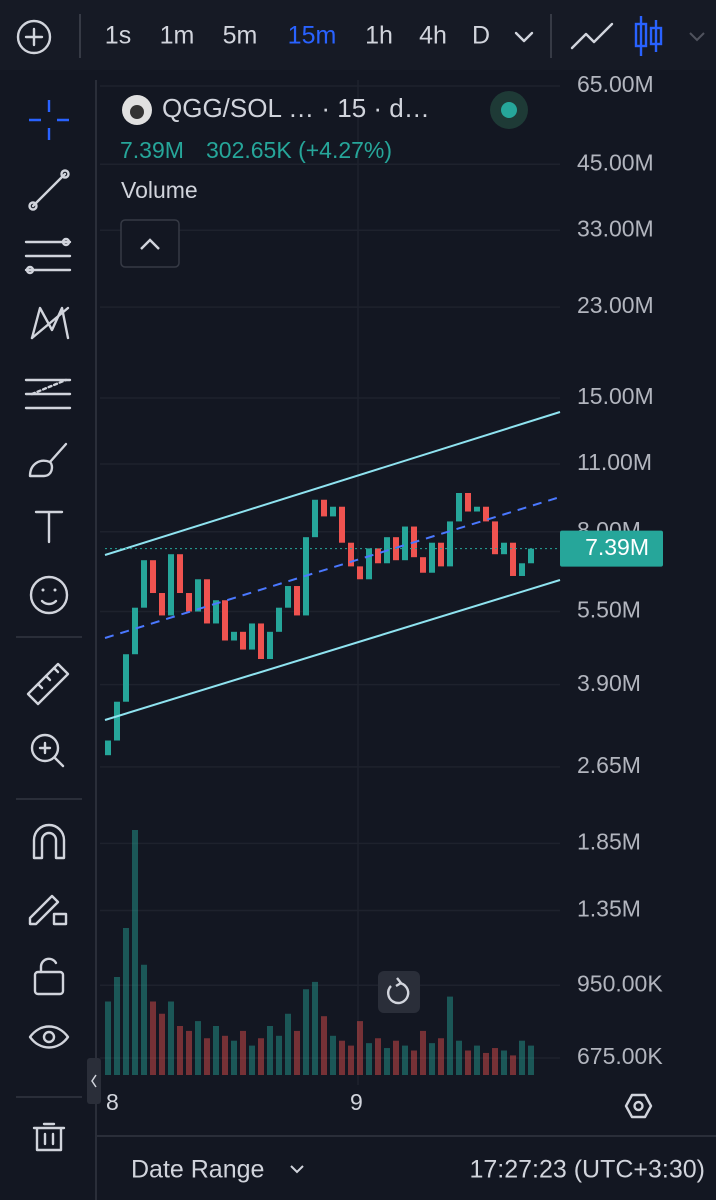 The height and width of the screenshot is (1200, 716). I want to click on fib-tool, so click(48, 256).